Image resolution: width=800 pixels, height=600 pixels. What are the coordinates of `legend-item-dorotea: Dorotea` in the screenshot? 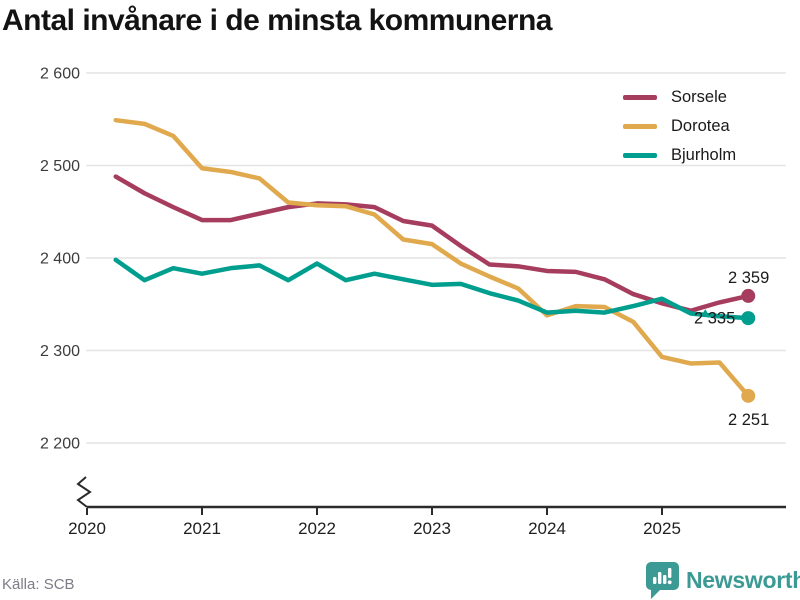 It's located at (679, 126).